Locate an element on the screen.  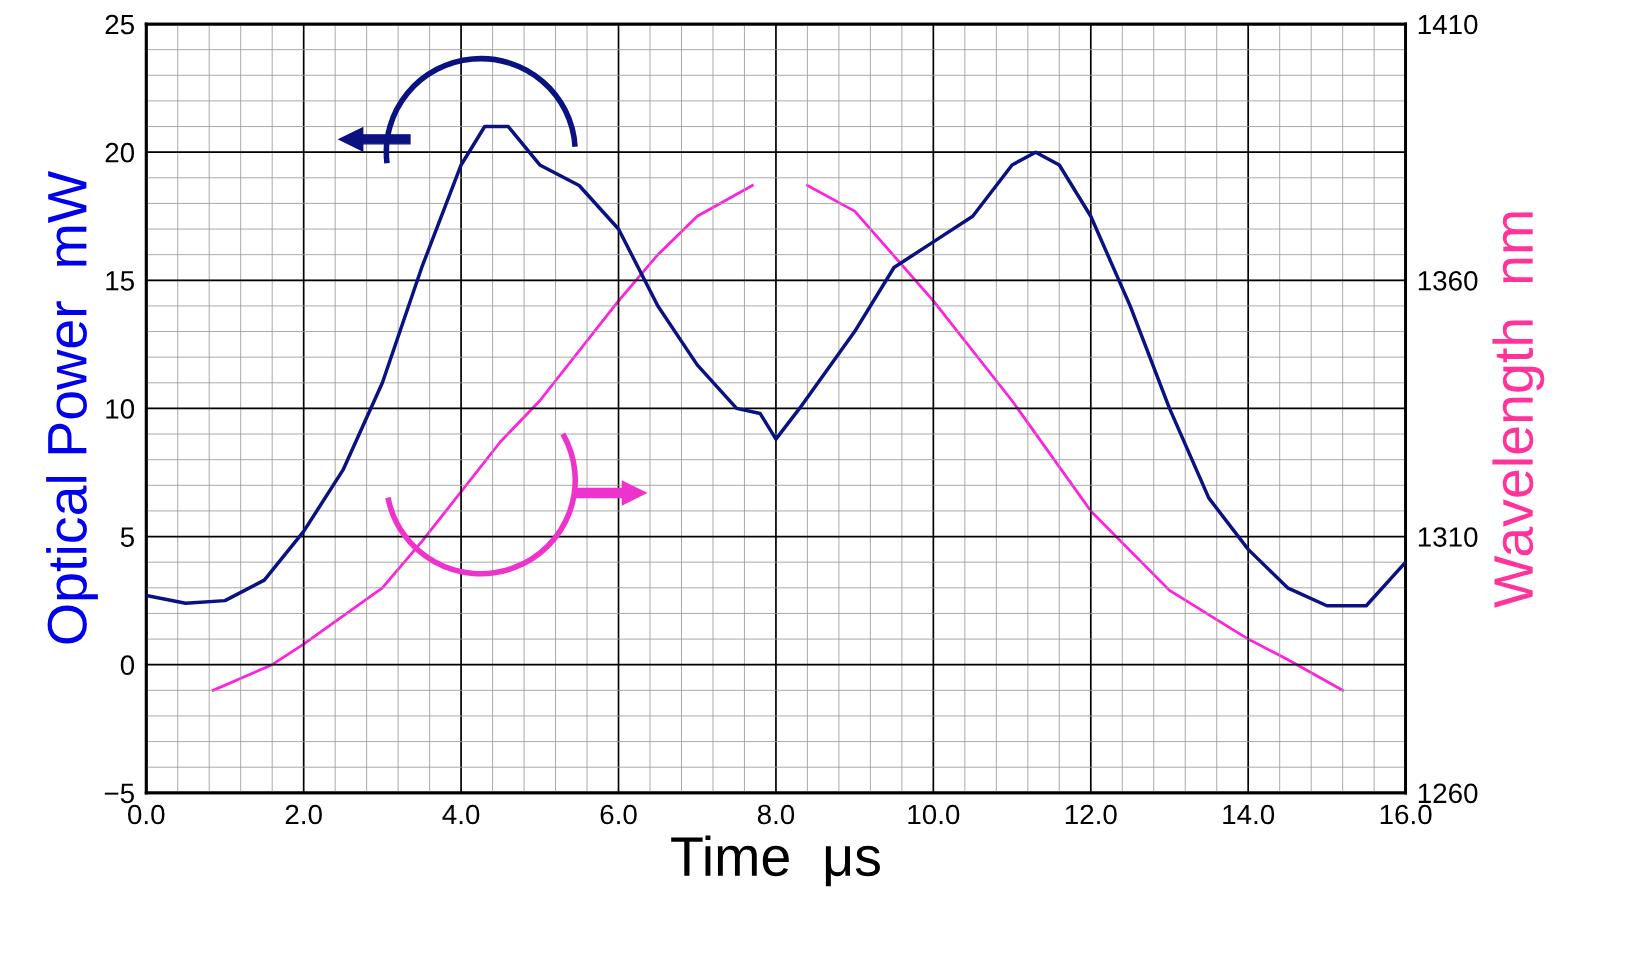
y-tick-label: 0 is located at coordinates (127, 665).